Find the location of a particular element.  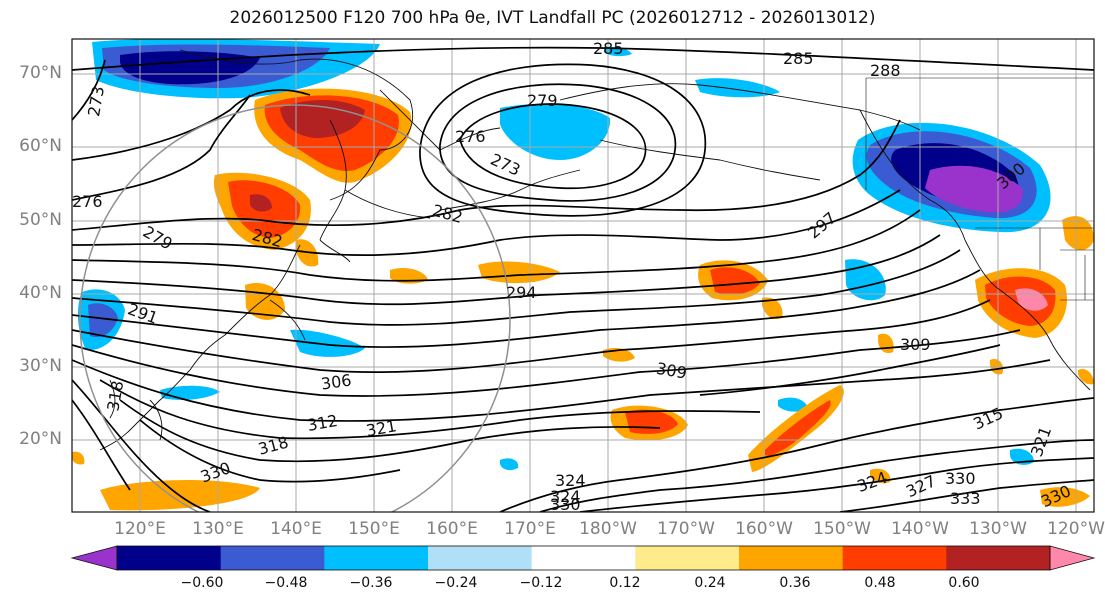

lon-label: 130°W is located at coordinates (998, 529).